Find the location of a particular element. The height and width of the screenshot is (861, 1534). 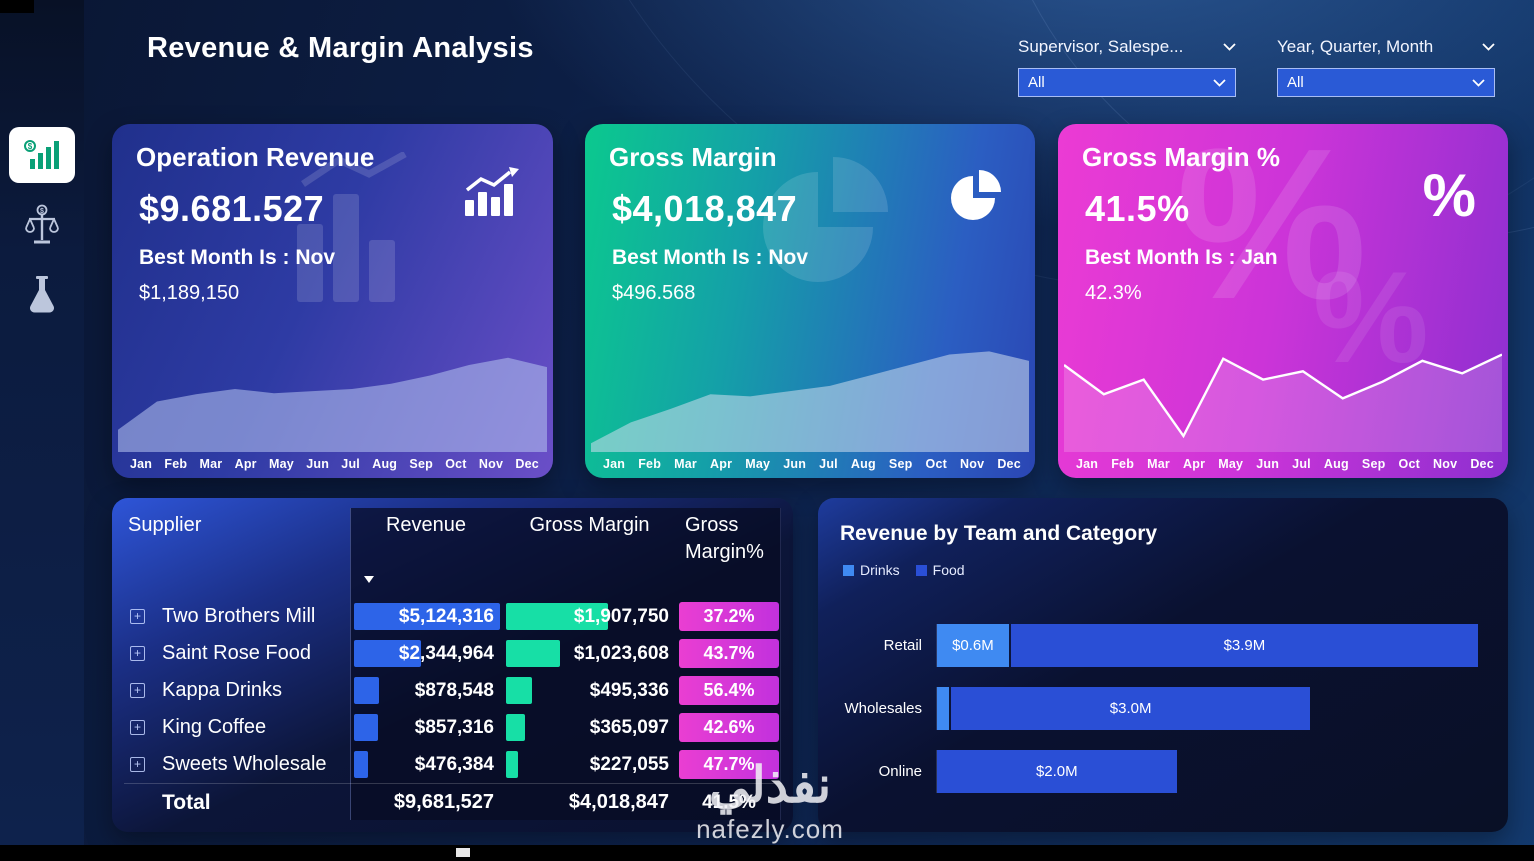

revenue-cell: $5,124,316 is located at coordinates (426, 616).